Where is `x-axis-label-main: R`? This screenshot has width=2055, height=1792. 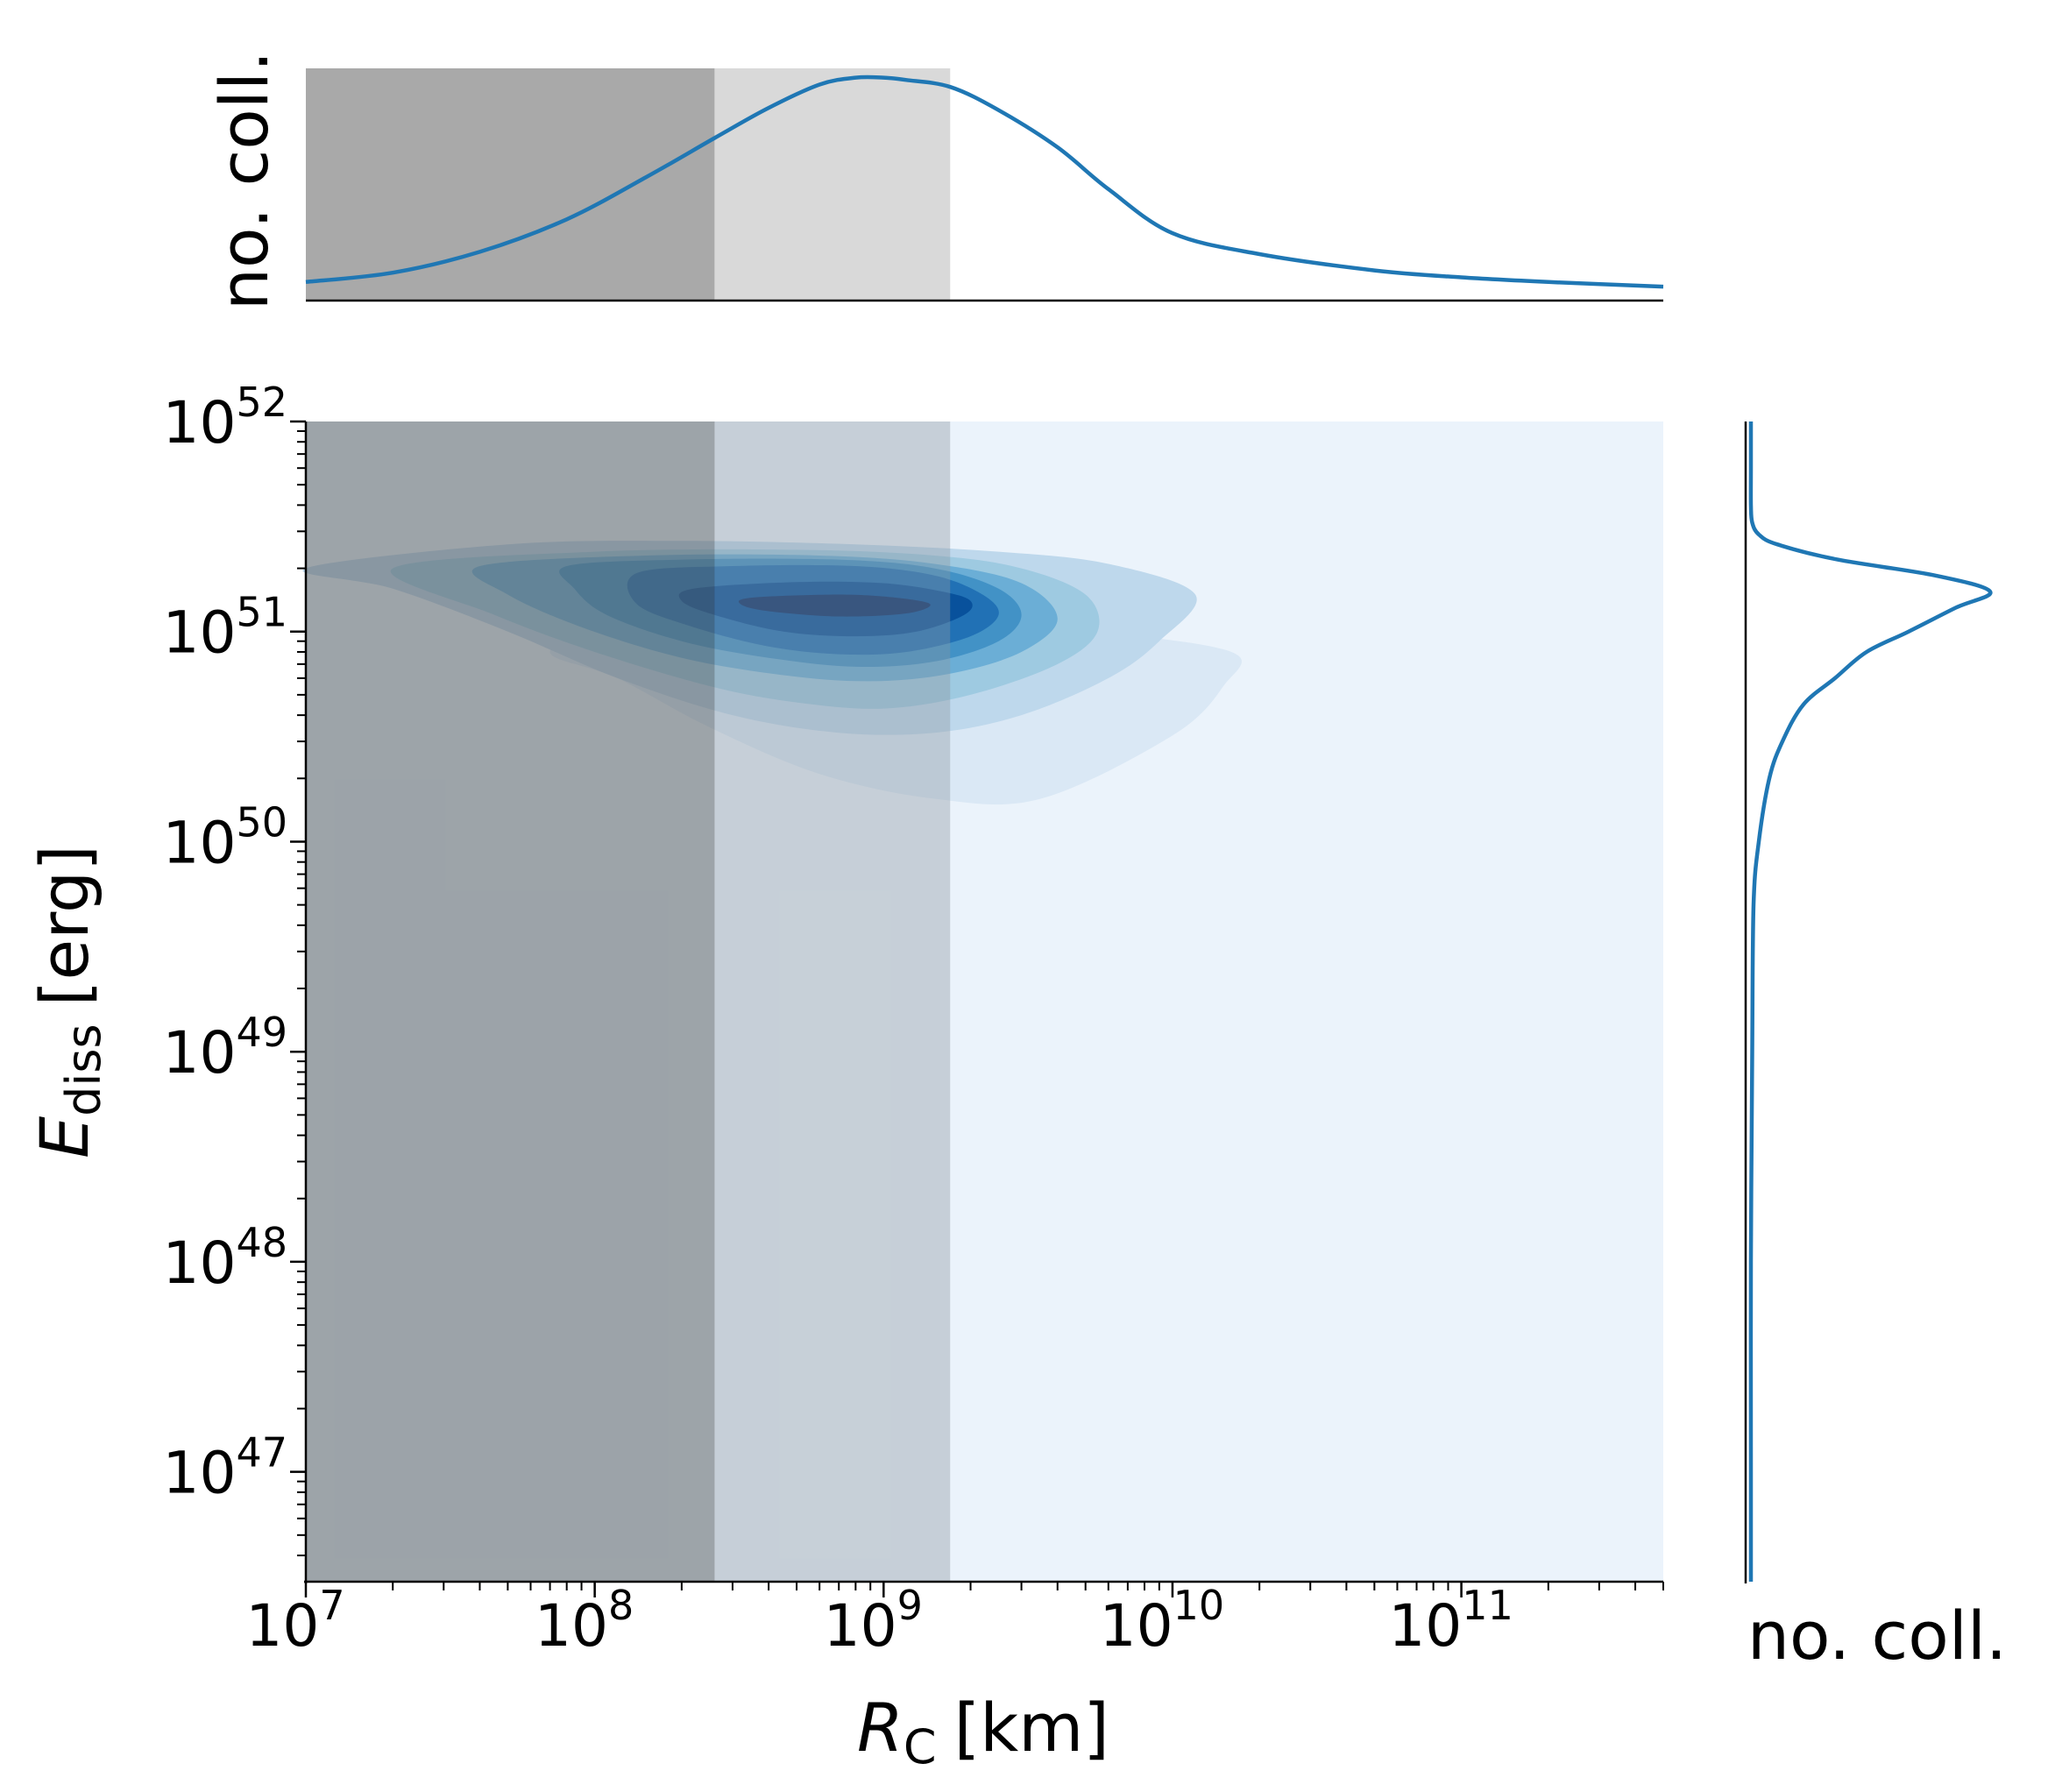 x-axis-label-main: R is located at coordinates (880, 1728).